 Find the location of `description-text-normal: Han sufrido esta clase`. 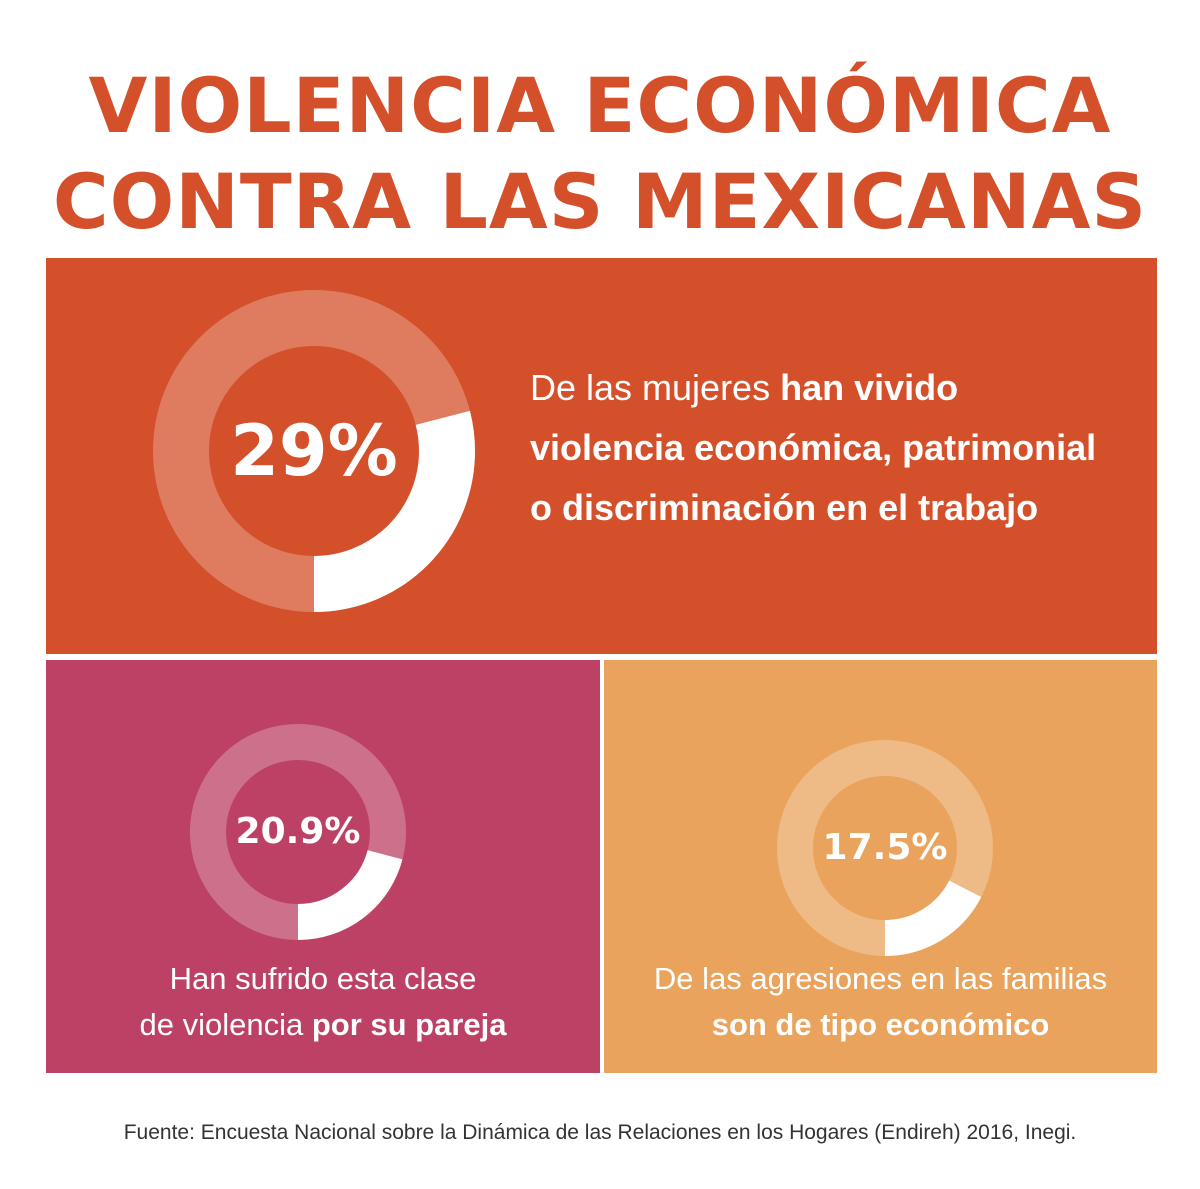

description-text-normal: Han sufrido esta clase is located at coordinates (323, 978).